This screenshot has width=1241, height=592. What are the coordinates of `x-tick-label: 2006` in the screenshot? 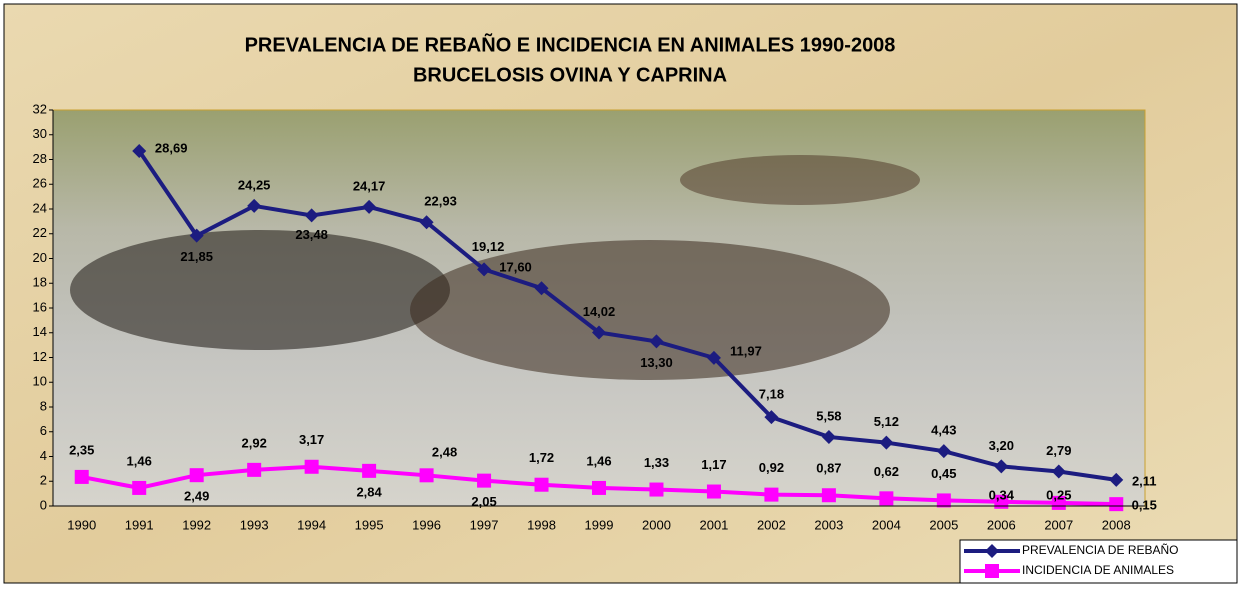 It's located at (1001, 524).